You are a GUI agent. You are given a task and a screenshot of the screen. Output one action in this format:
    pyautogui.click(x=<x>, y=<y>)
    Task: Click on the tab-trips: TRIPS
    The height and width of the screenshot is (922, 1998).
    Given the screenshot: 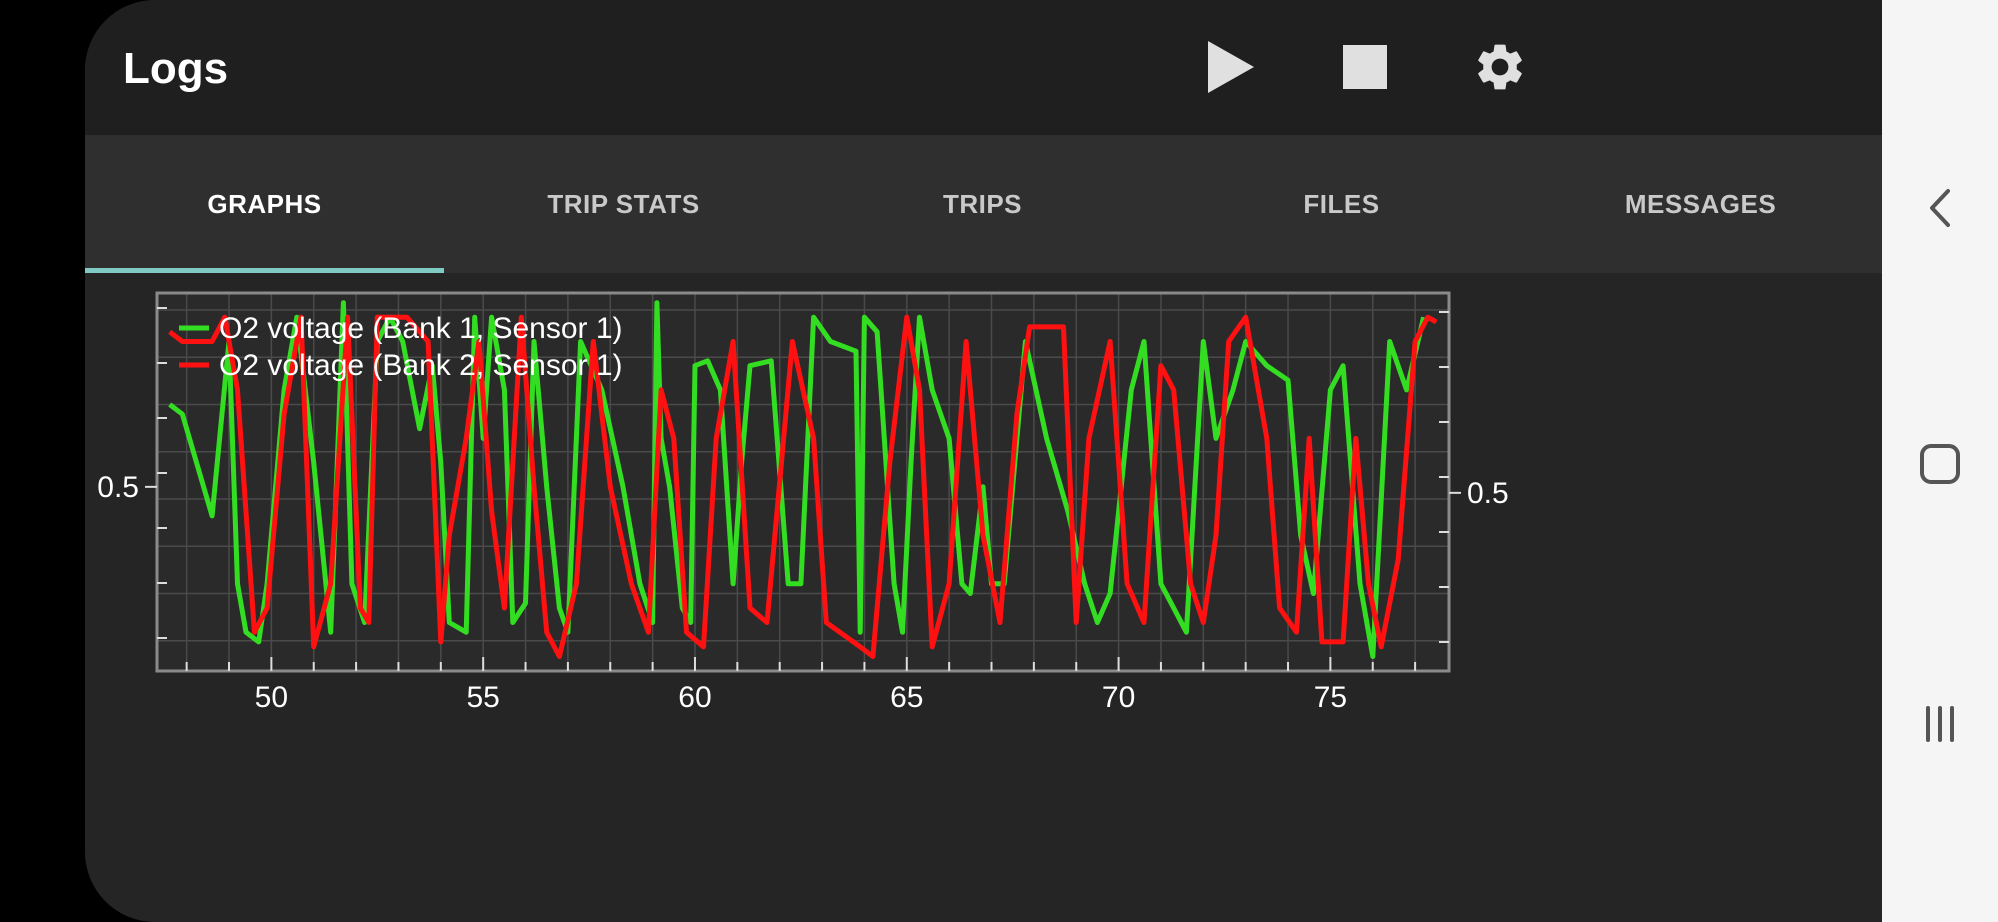 What is the action you would take?
    pyautogui.click(x=982, y=203)
    